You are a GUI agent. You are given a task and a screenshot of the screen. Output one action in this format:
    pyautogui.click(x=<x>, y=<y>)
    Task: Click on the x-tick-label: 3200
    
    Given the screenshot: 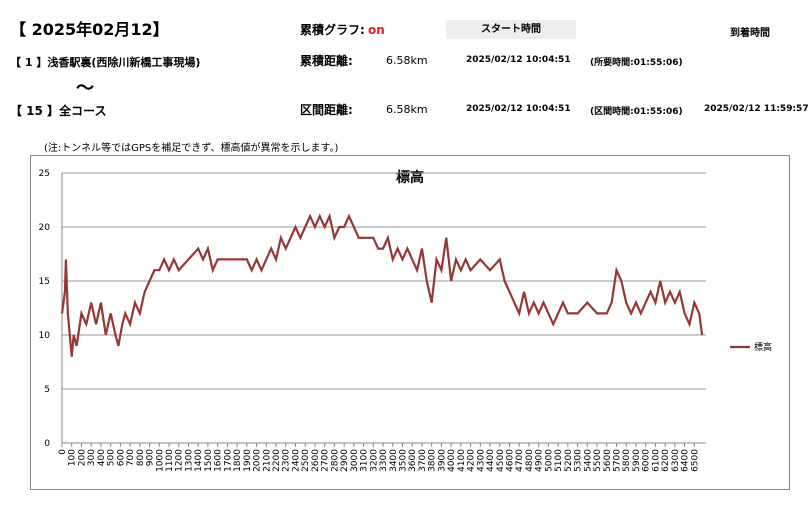 What is the action you would take?
    pyautogui.click(x=374, y=460)
    